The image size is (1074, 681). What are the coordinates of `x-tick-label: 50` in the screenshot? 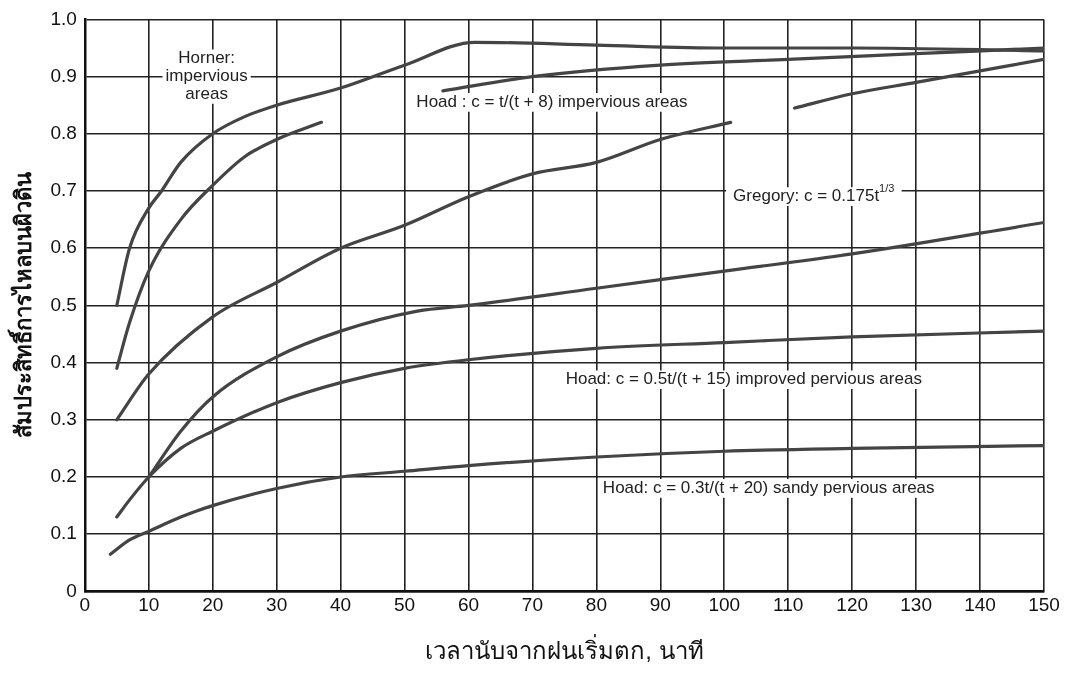 It's located at (404, 605).